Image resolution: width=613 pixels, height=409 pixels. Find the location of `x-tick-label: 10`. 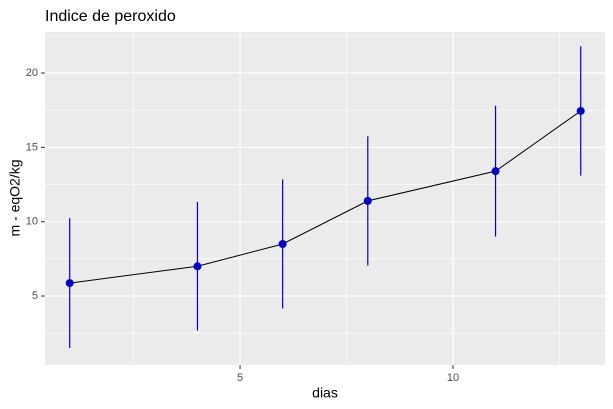

x-tick-label: 10 is located at coordinates (453, 378).